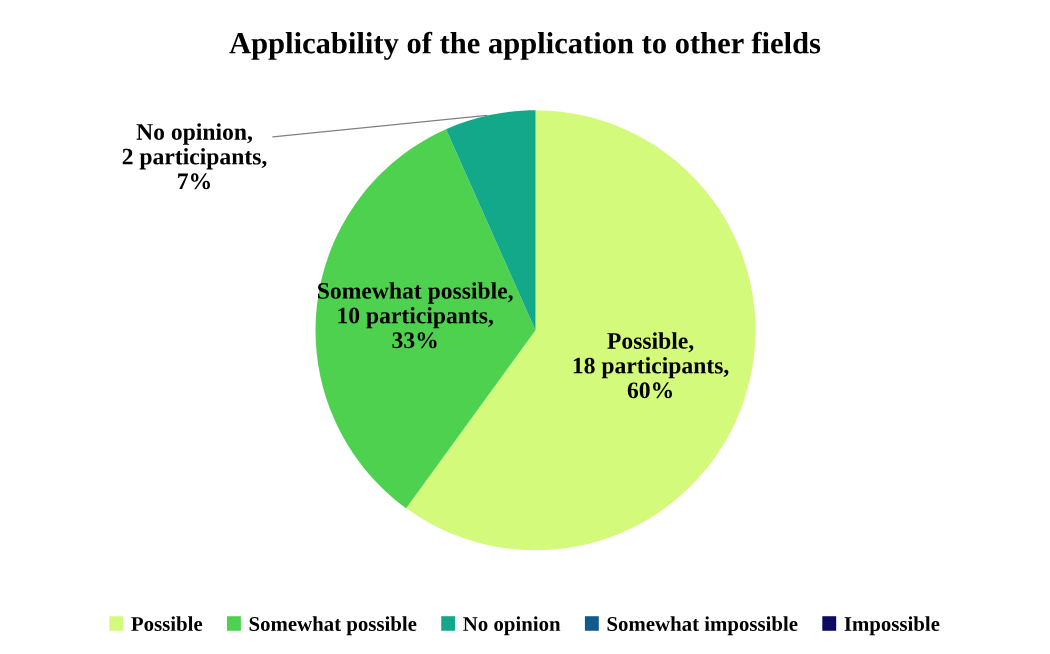 The image size is (1050, 654). What do you see at coordinates (702, 626) in the screenshot?
I see `legend-label: Somewhat impossible` at bounding box center [702, 626].